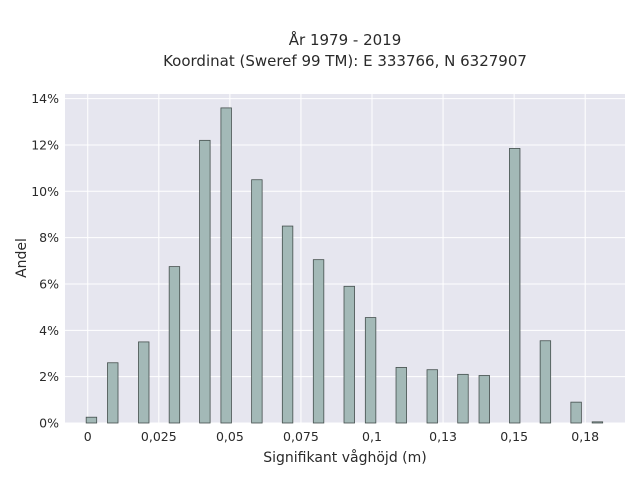  Describe the element at coordinates (301, 436) in the screenshot. I see `x-tick-label: 0,075` at that location.